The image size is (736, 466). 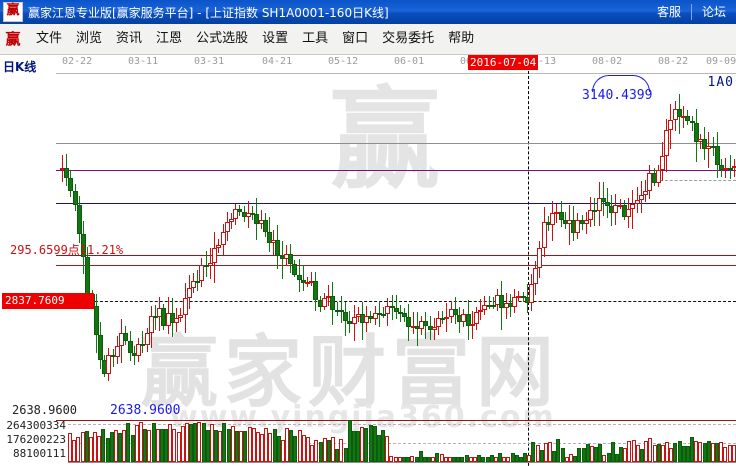 What do you see at coordinates (461, 38) in the screenshot?
I see `menu-item-help: 帮助` at bounding box center [461, 38].